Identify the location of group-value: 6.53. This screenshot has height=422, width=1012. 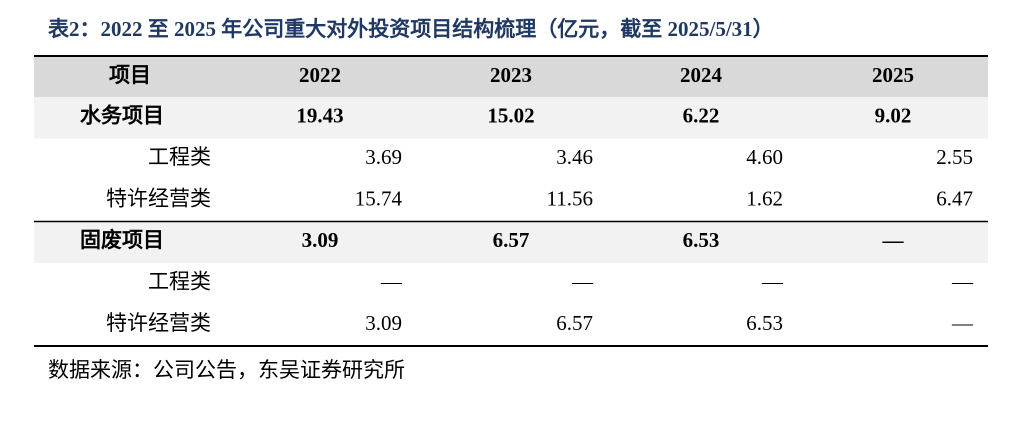
(701, 240).